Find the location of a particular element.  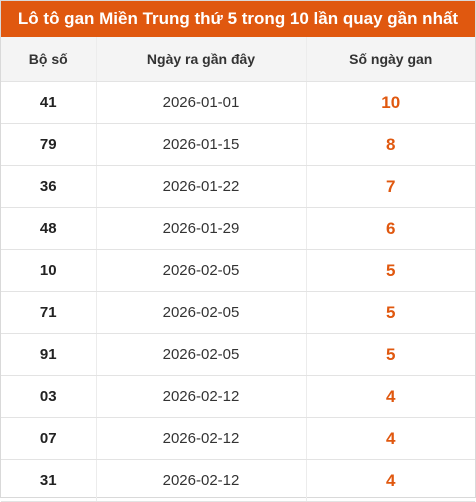

header-so-ngay-gan: Số ngày gan is located at coordinates (390, 59).